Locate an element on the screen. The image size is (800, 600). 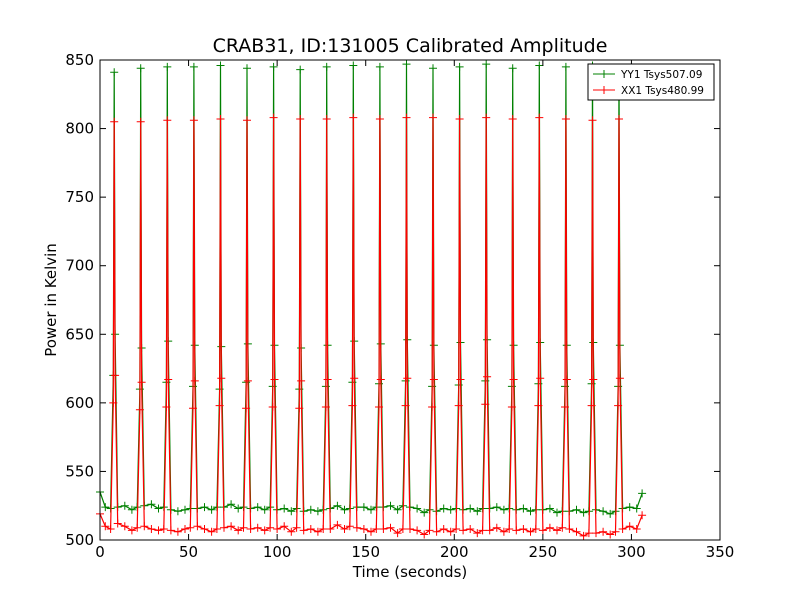
y-tick-label: 600 is located at coordinates (79, 403).